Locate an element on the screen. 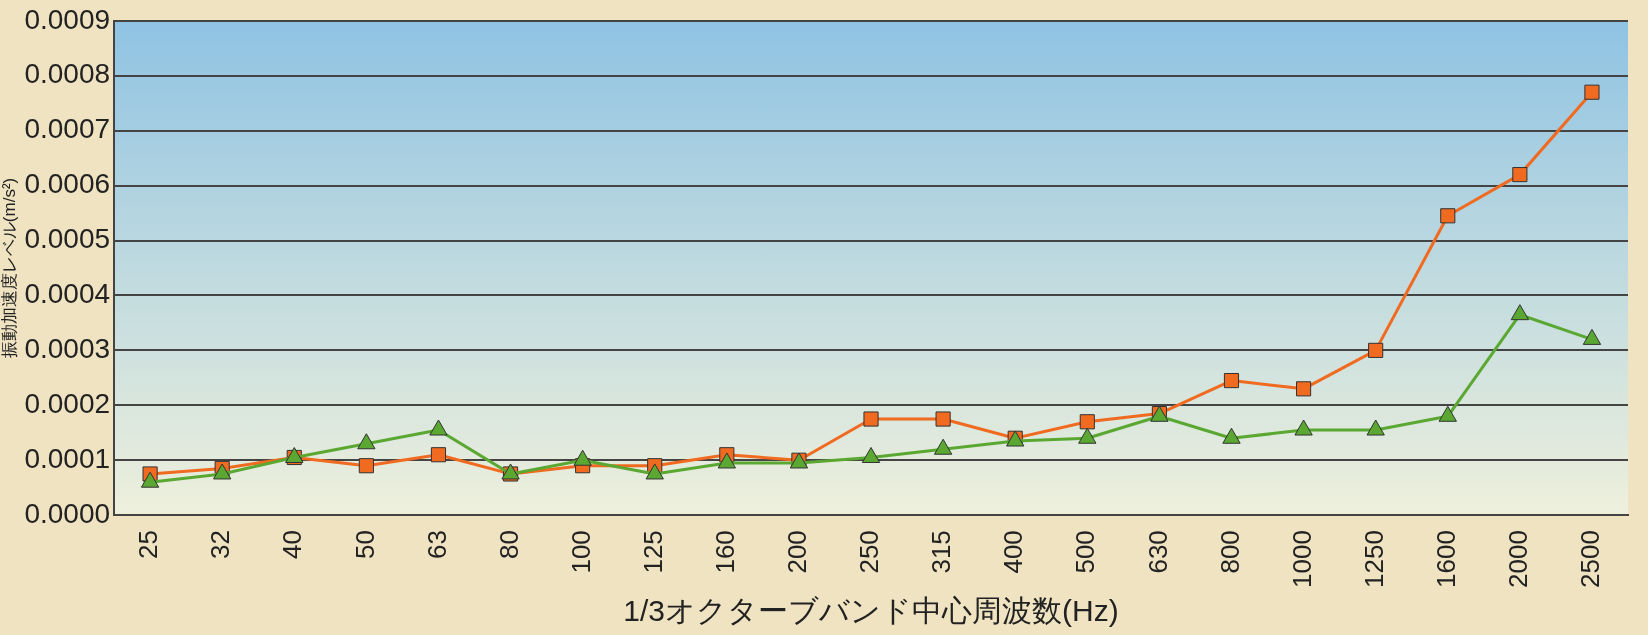  x-tick-label: 630 is located at coordinates (1157, 552).